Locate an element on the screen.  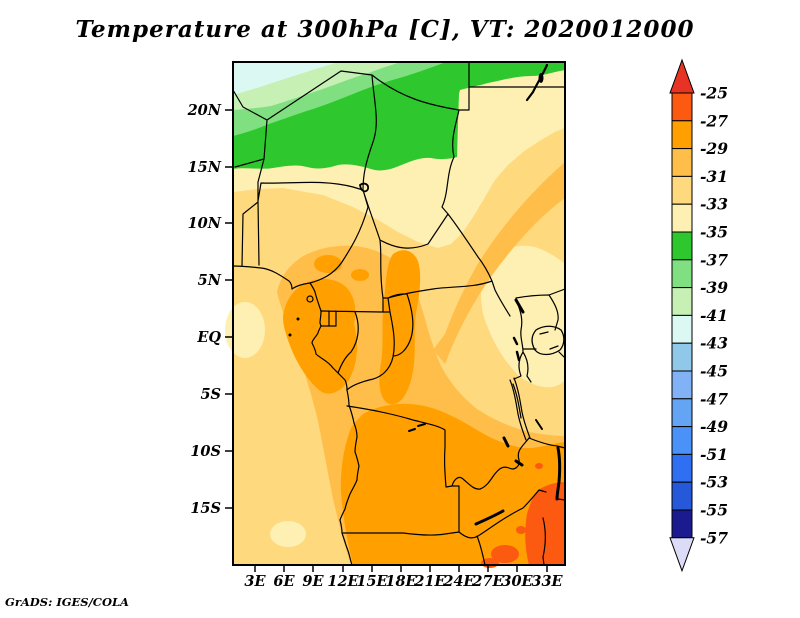
colorbar-segment--49-to--51 is located at coordinates (682, 440).